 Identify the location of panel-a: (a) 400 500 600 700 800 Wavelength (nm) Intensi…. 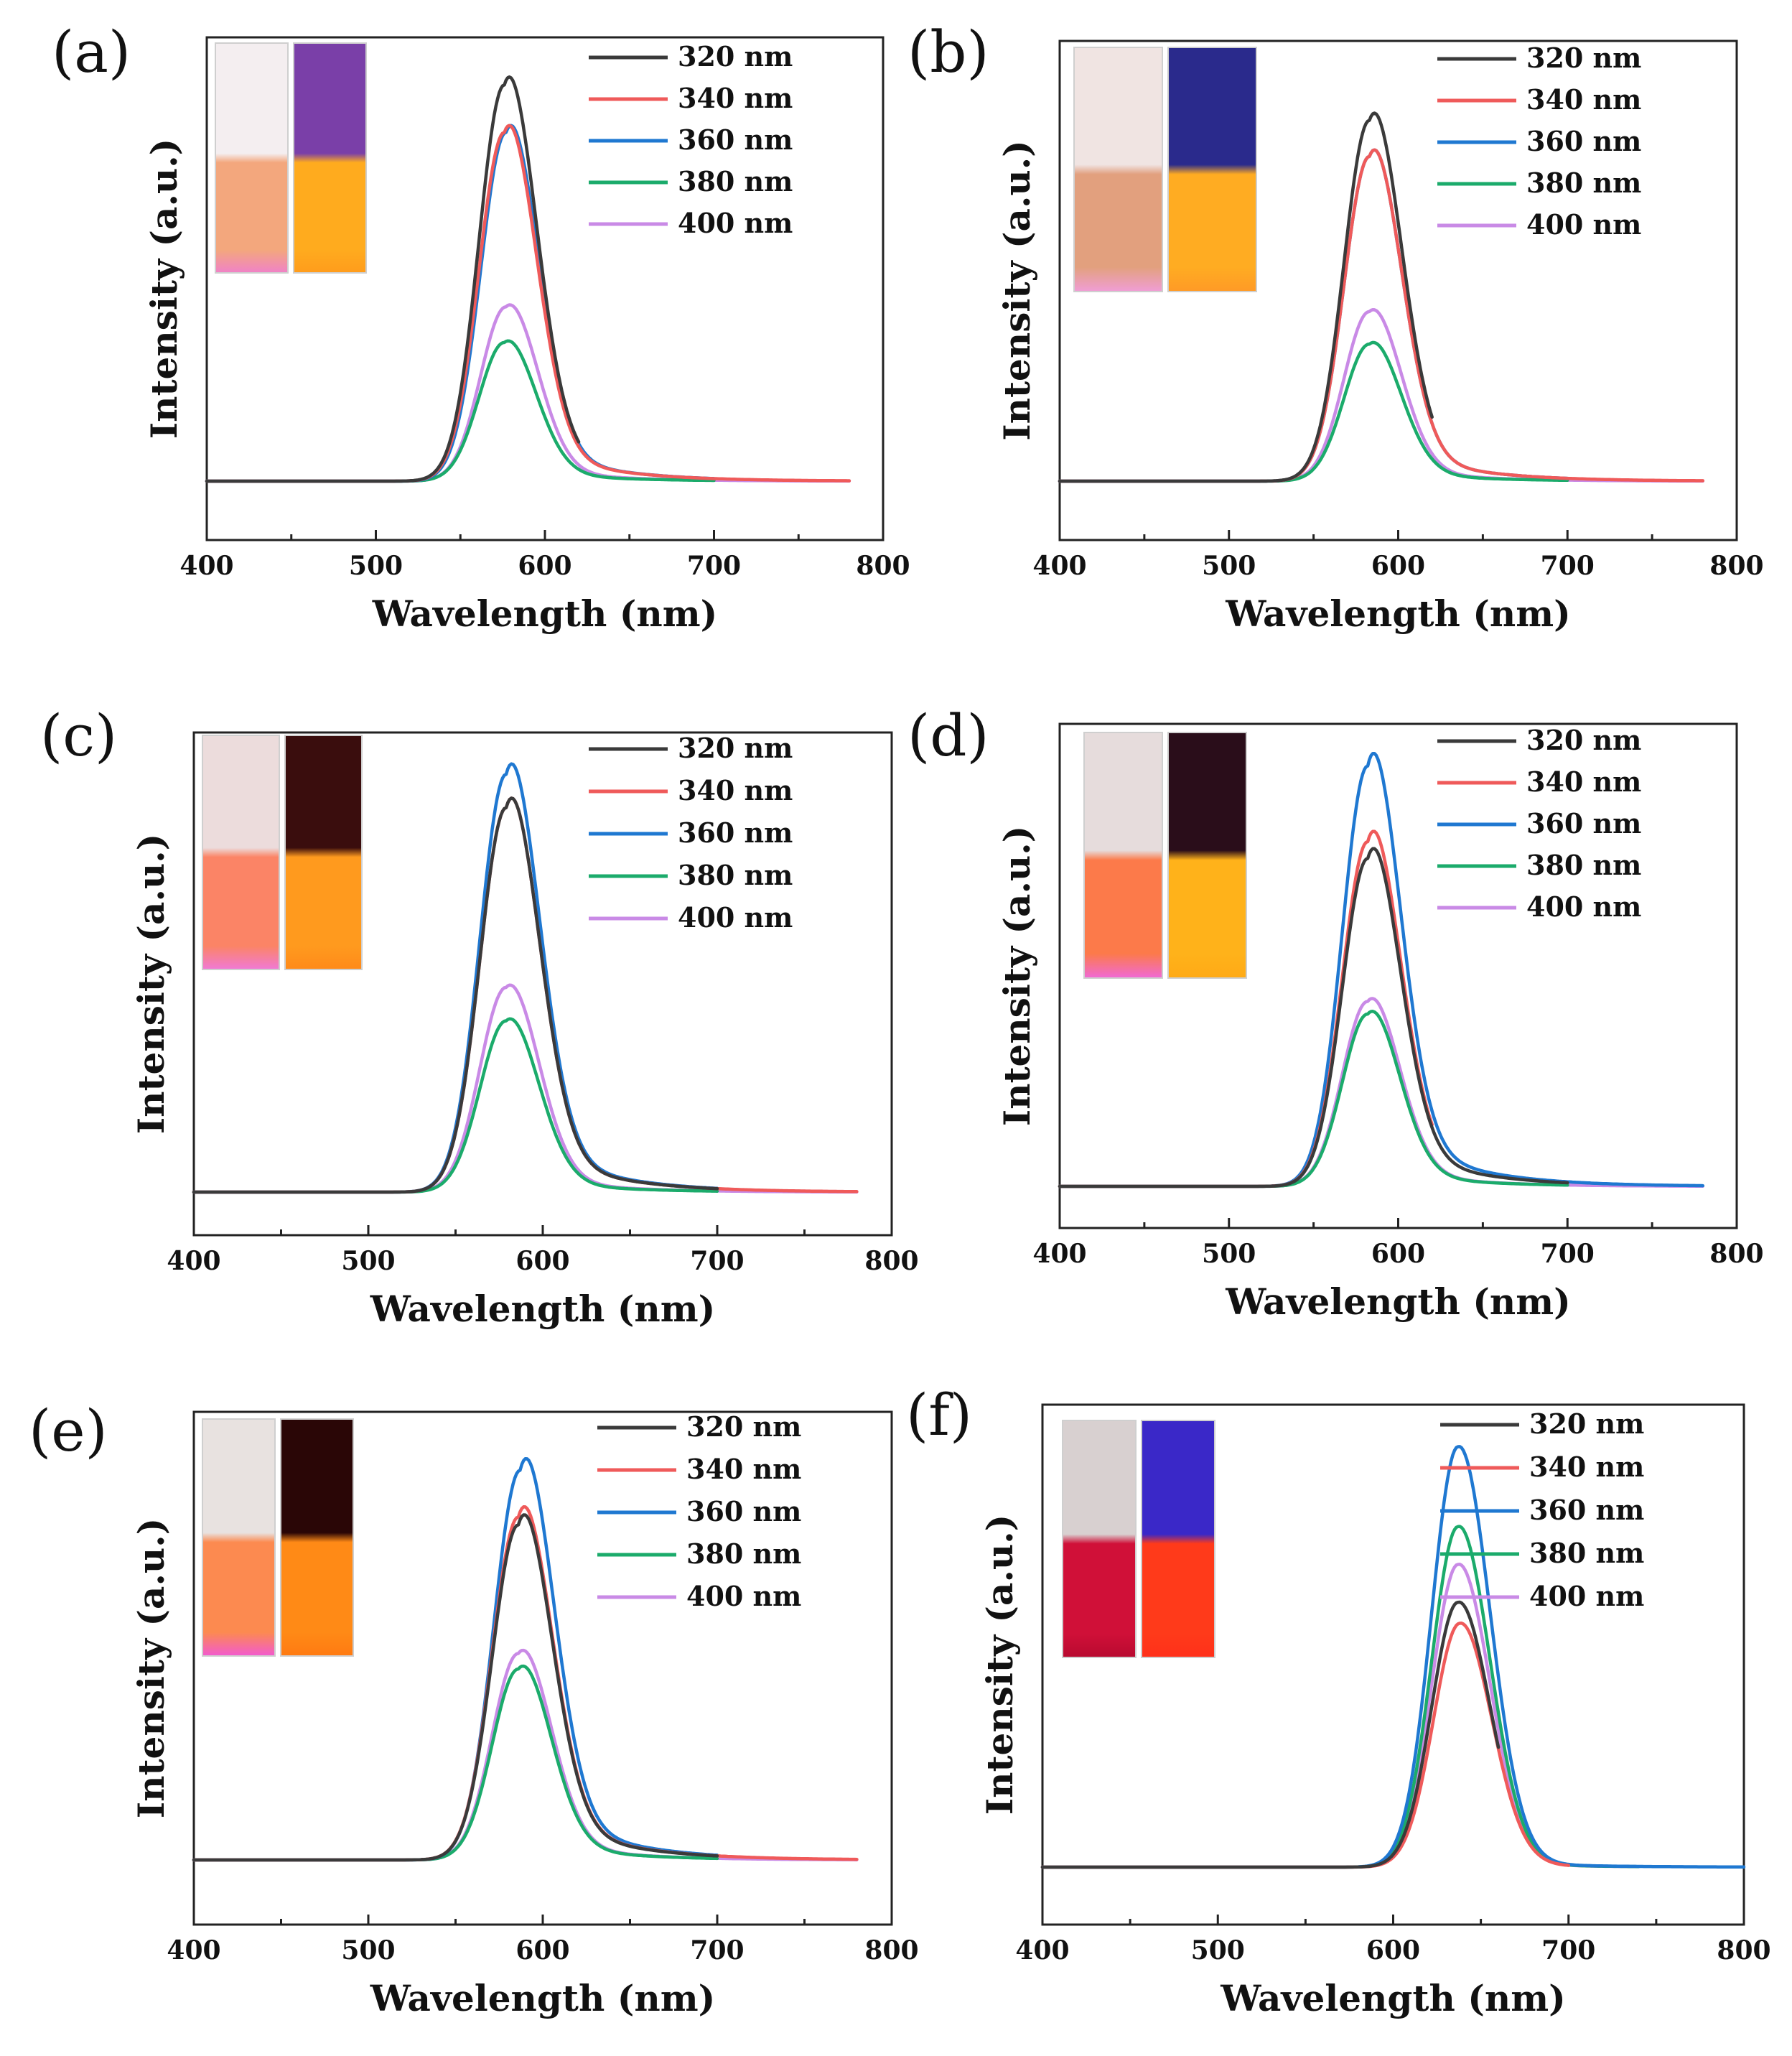
(481, 327).